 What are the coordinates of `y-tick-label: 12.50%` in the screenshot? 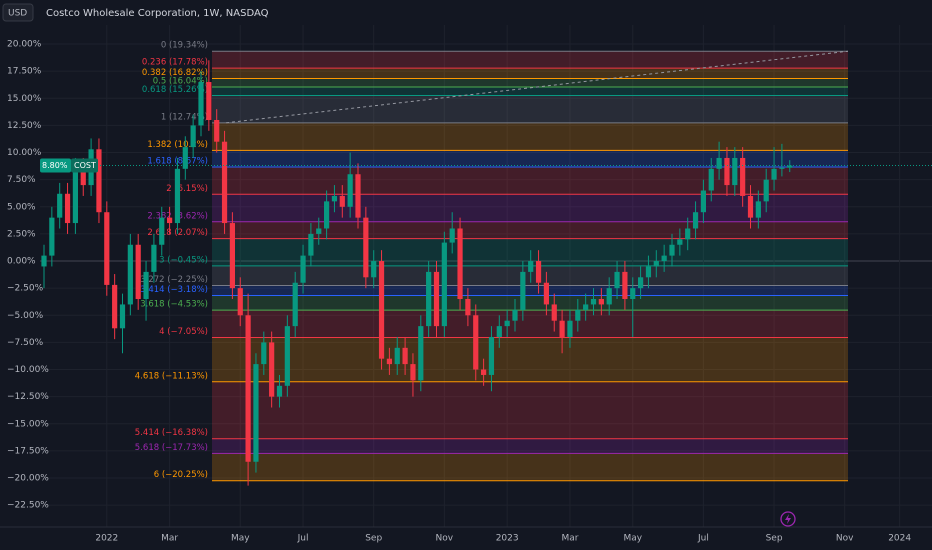 It's located at (24, 126).